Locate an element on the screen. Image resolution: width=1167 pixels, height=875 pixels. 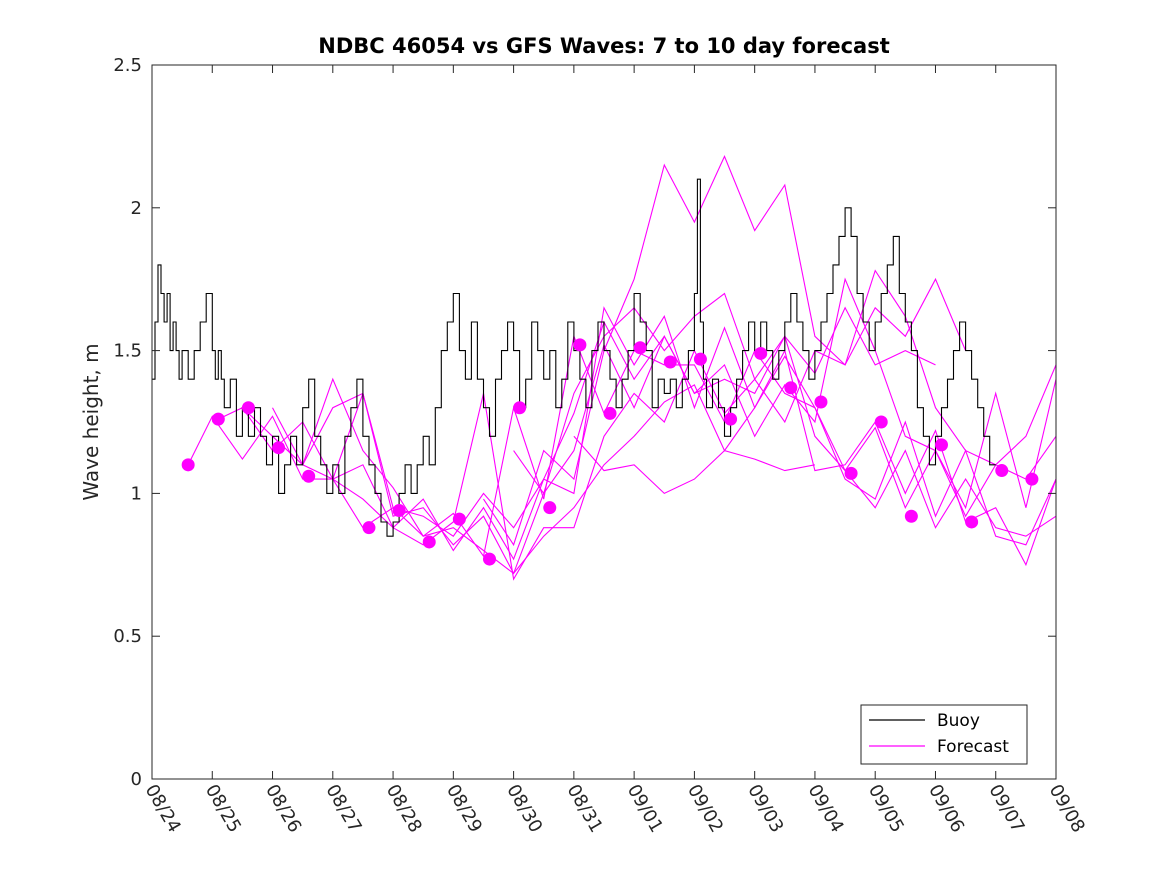
y-tick-label: 1.5 is located at coordinates (127, 351).